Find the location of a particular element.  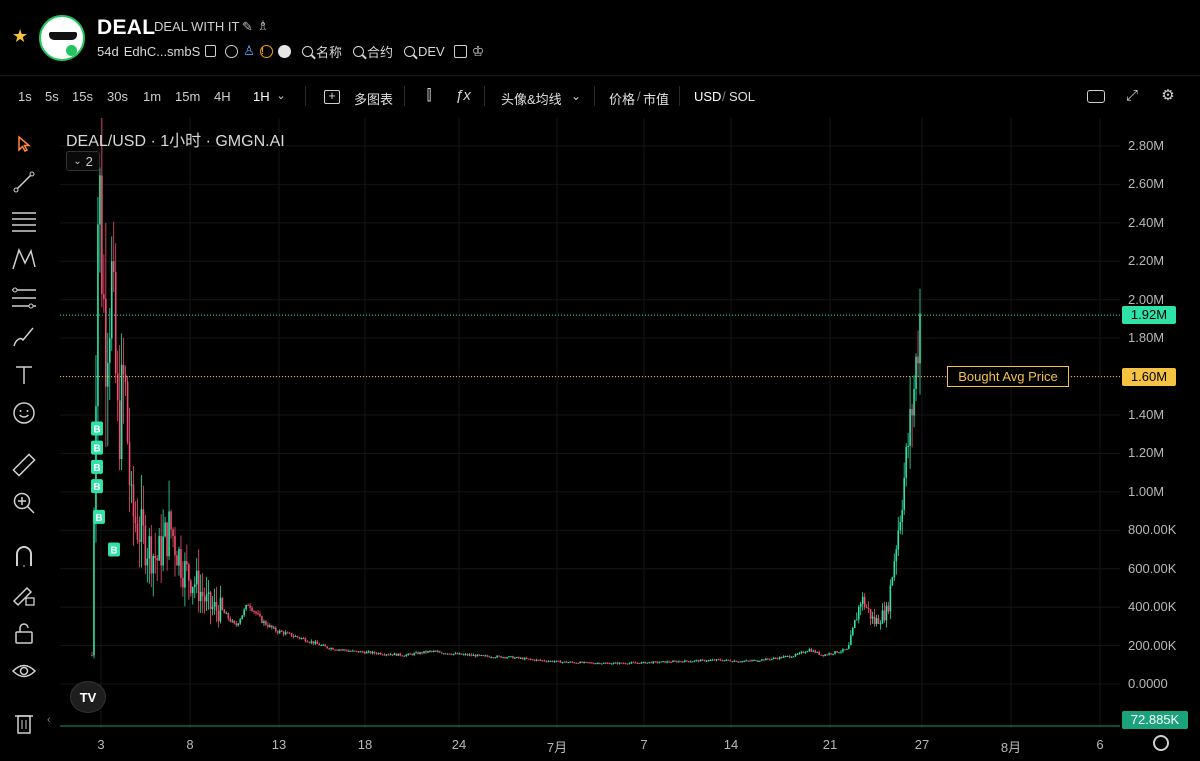

usd-toggle: USD is located at coordinates (708, 96).